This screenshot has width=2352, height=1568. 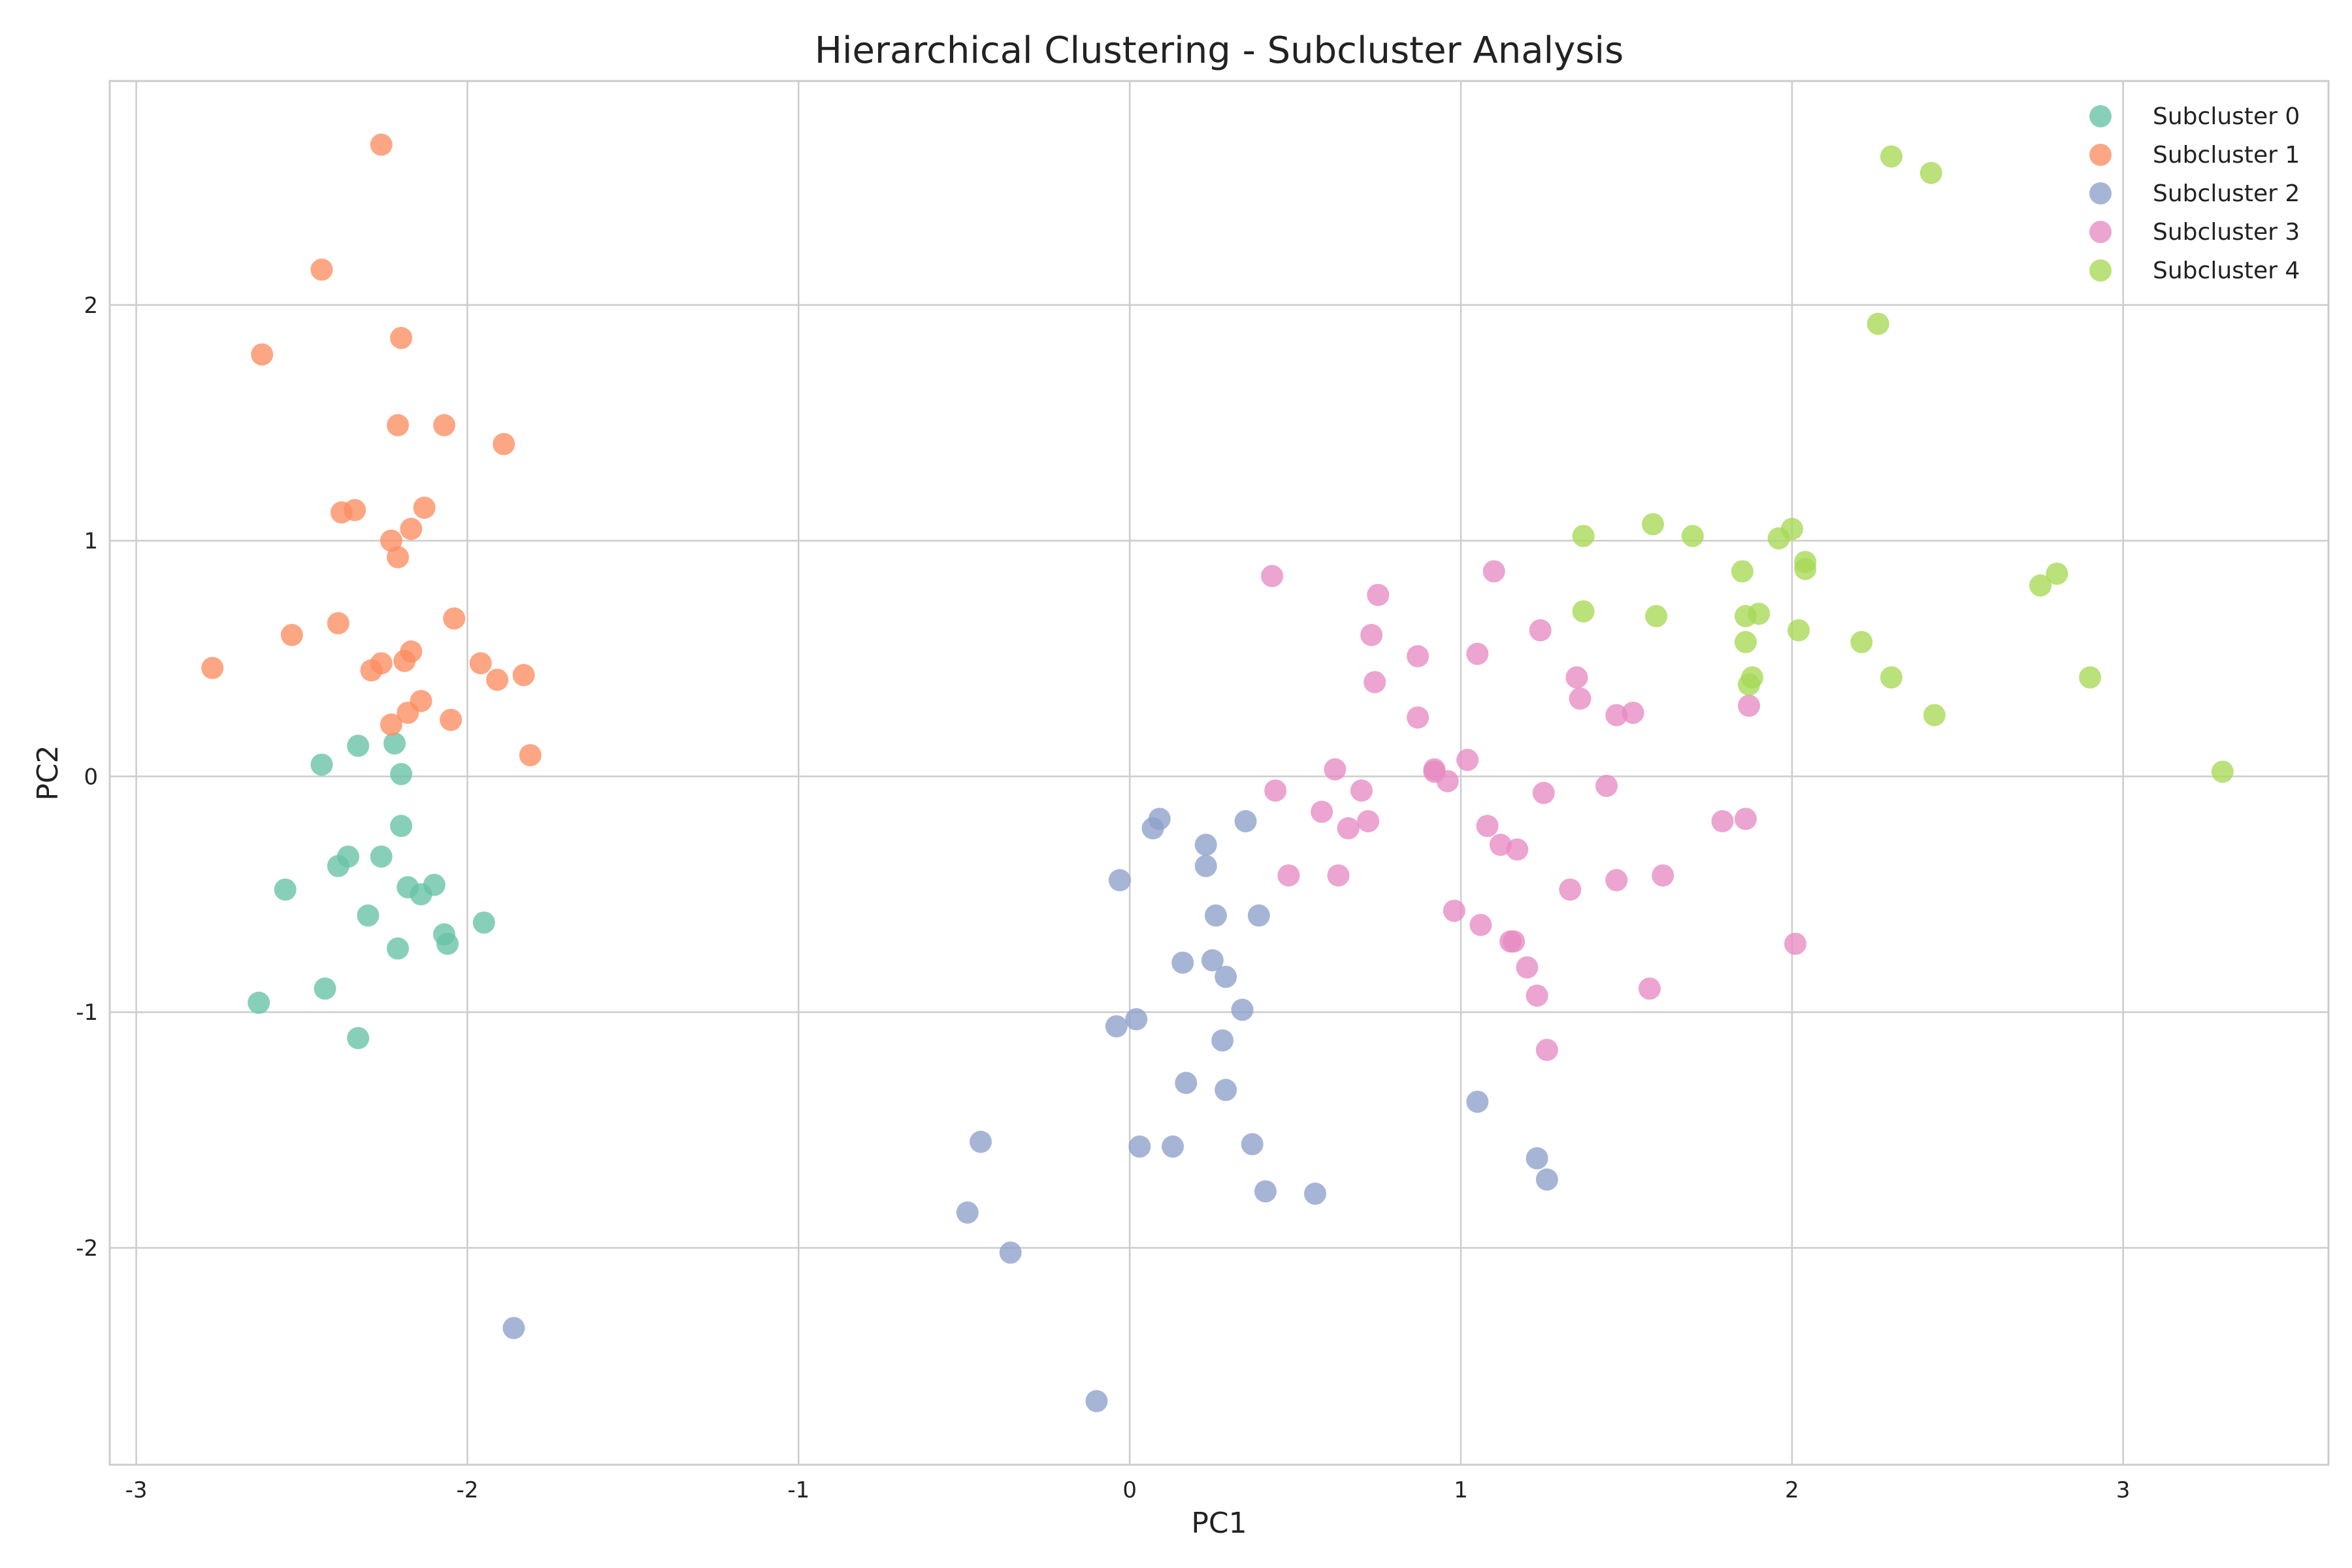 What do you see at coordinates (2226, 232) in the screenshot?
I see `legend-label: Subcluster 3` at bounding box center [2226, 232].